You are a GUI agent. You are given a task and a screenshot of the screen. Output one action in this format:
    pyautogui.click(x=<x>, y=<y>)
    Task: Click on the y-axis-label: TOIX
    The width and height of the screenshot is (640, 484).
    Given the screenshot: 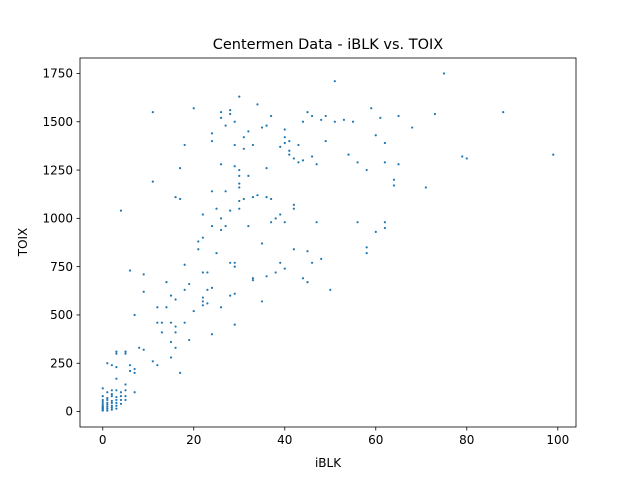 What is the action you would take?
    pyautogui.click(x=23, y=243)
    